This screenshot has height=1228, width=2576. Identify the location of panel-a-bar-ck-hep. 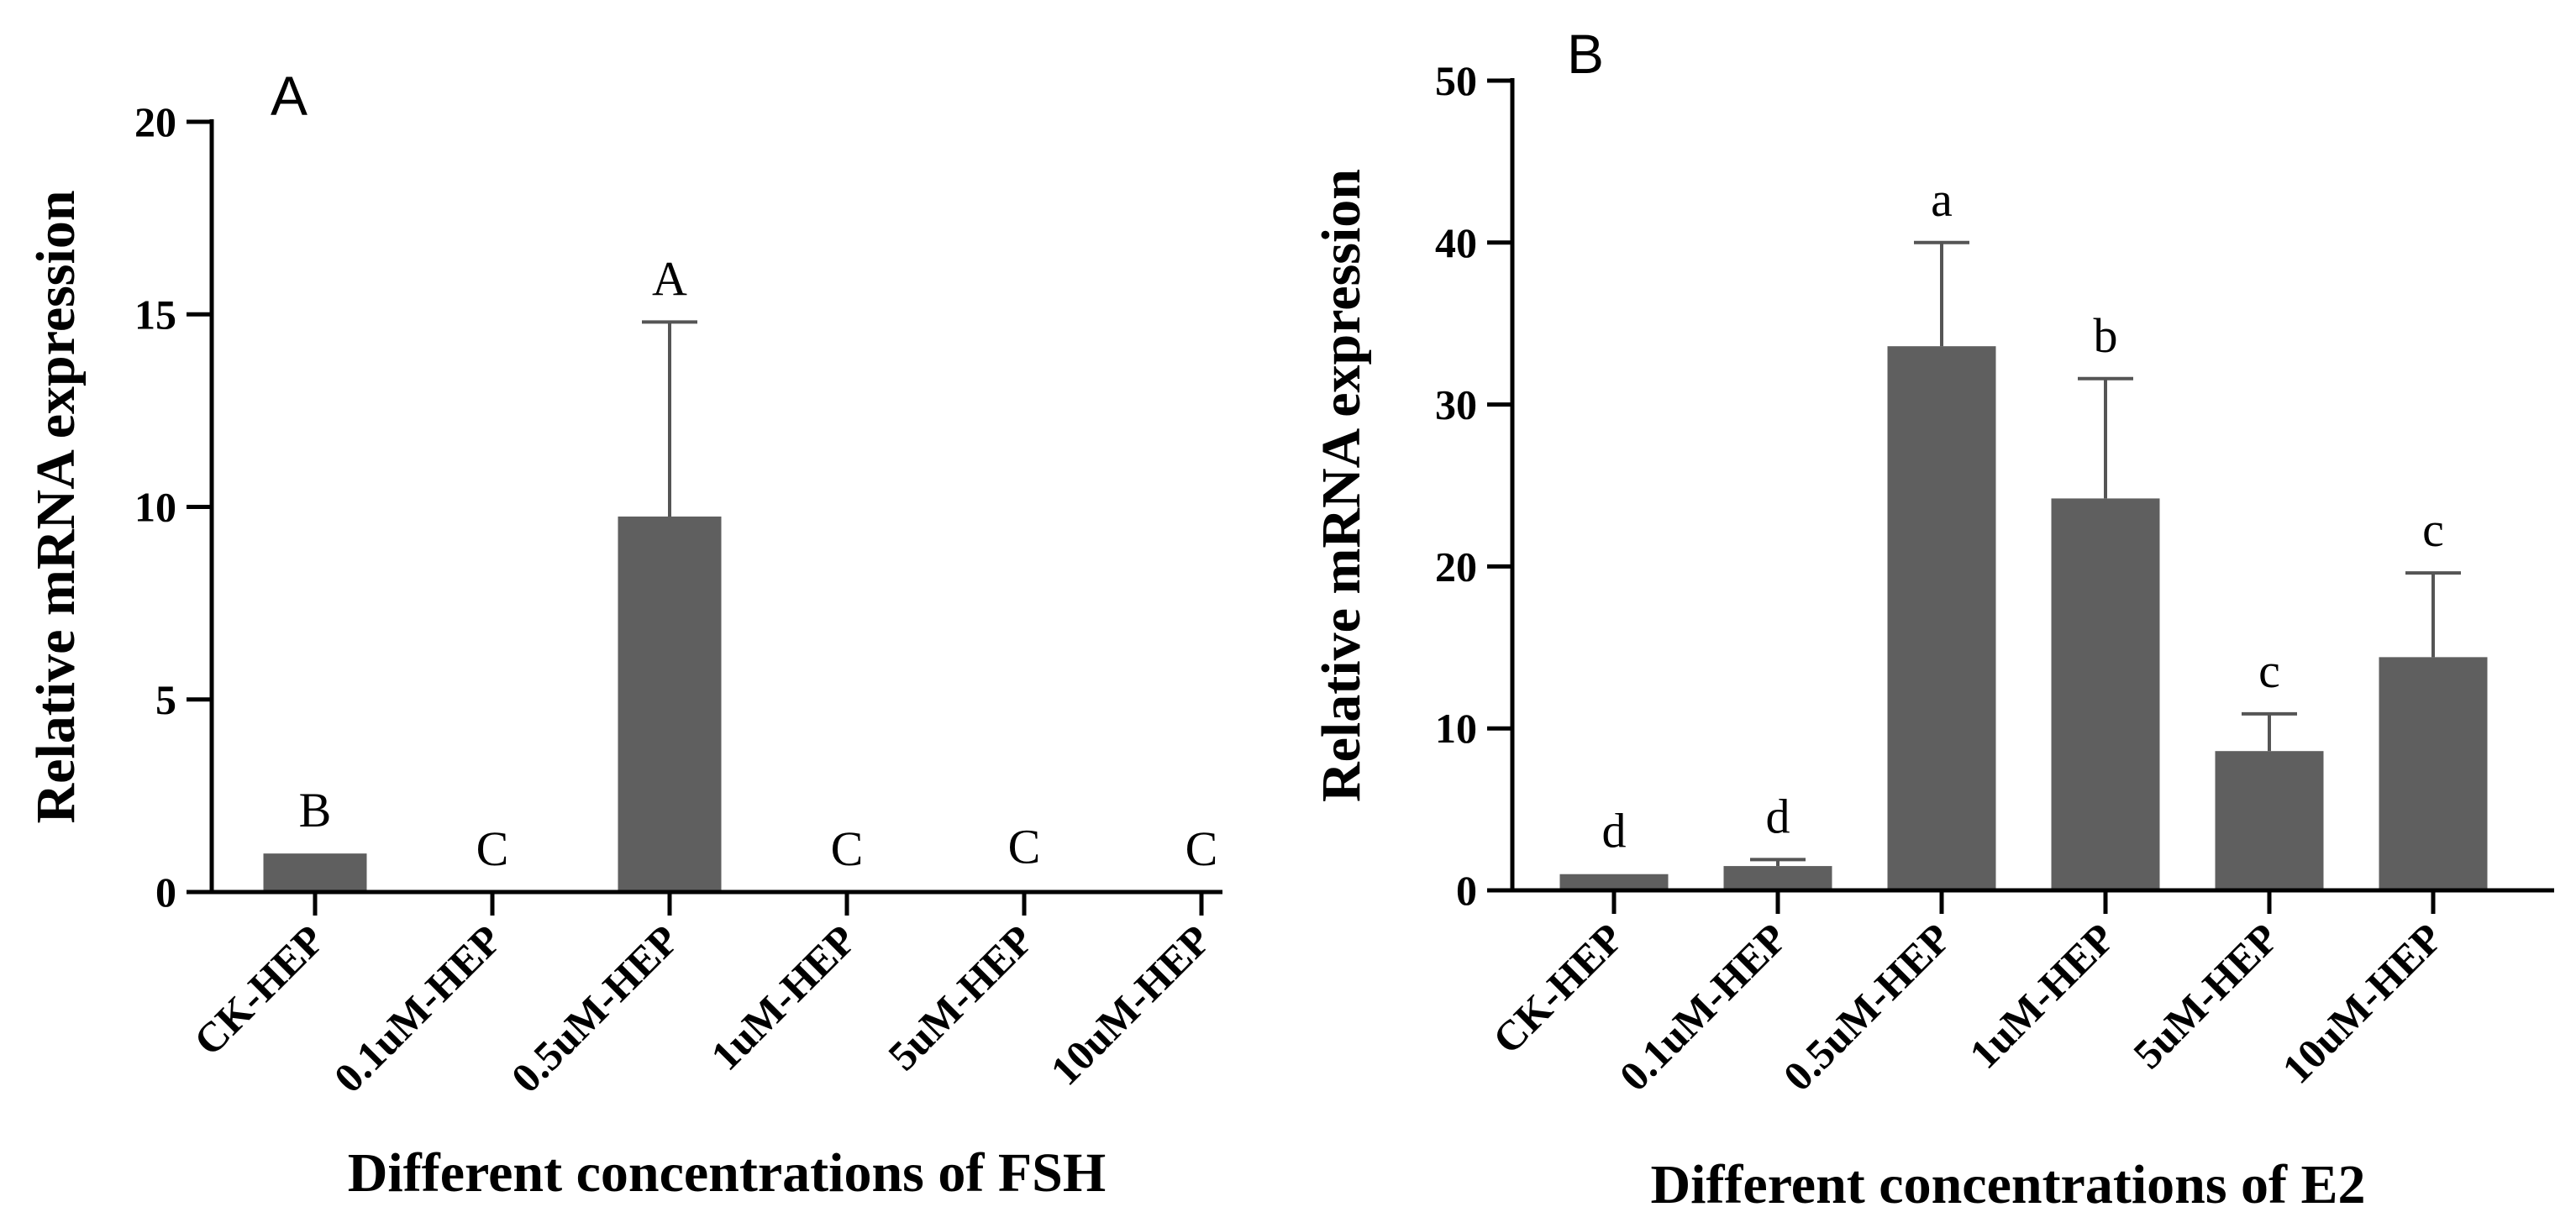
(315, 873).